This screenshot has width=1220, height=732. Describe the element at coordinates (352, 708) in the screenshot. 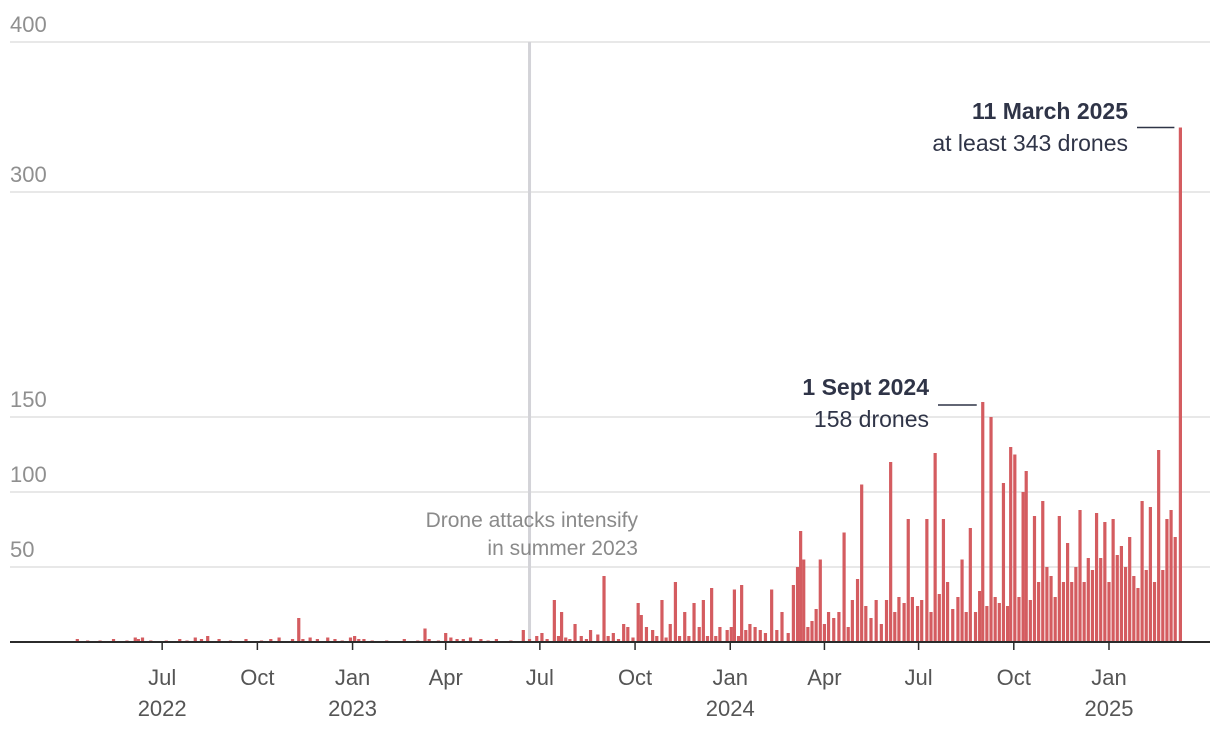

I see `x-year-label-2023: 2023` at that location.